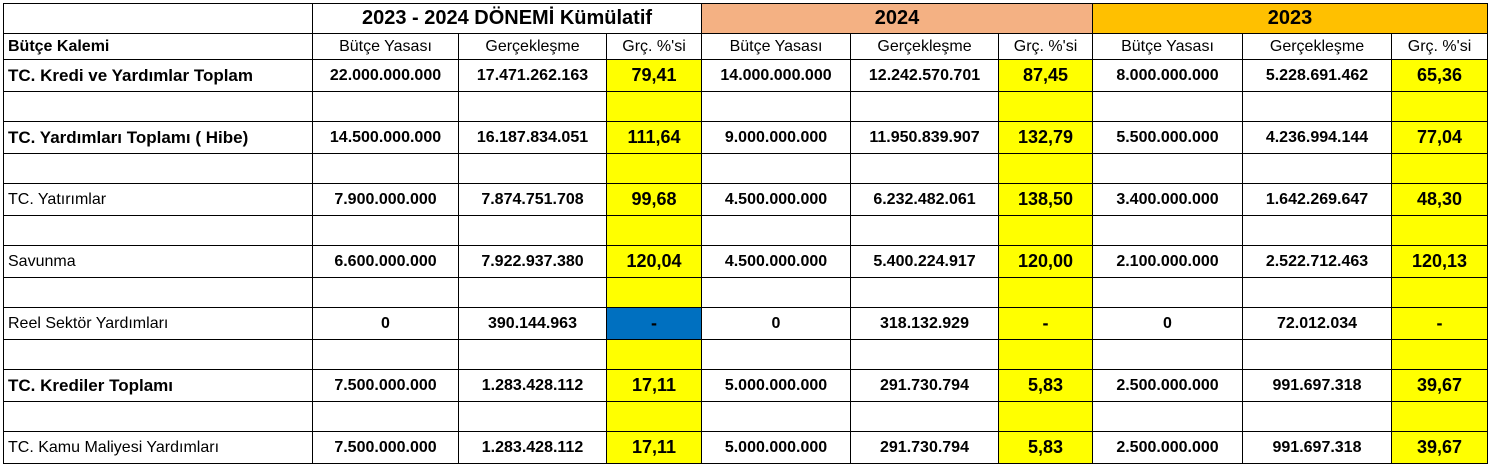  I want to click on actual-cell: 11.950.839.907, so click(924, 137).